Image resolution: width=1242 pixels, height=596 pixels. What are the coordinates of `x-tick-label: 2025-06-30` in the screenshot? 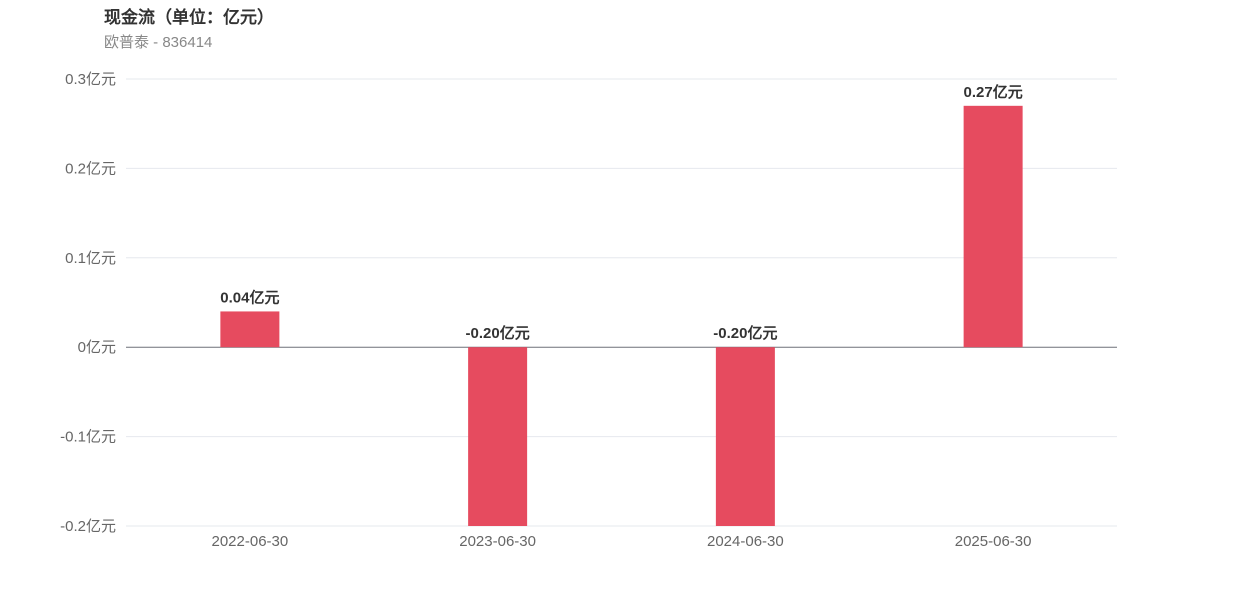 It's located at (993, 541).